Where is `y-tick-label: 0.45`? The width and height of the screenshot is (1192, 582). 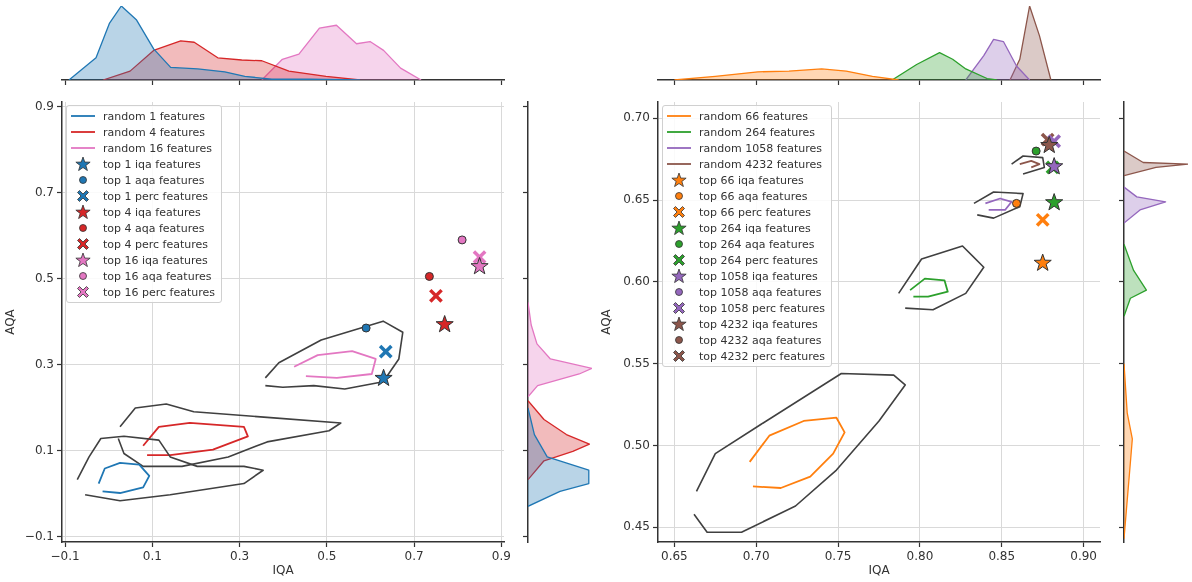 y-tick-label: 0.45 is located at coordinates (636, 526).